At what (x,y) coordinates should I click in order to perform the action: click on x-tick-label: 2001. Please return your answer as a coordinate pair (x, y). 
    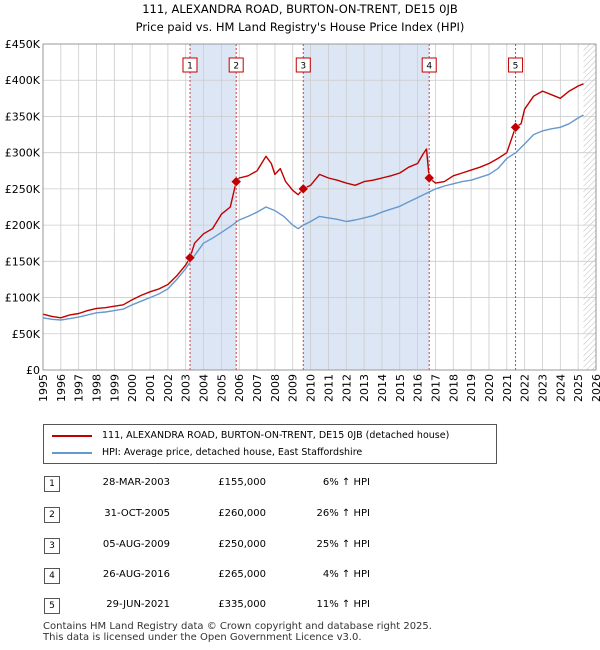
    Looking at the image, I should click on (150, 388).